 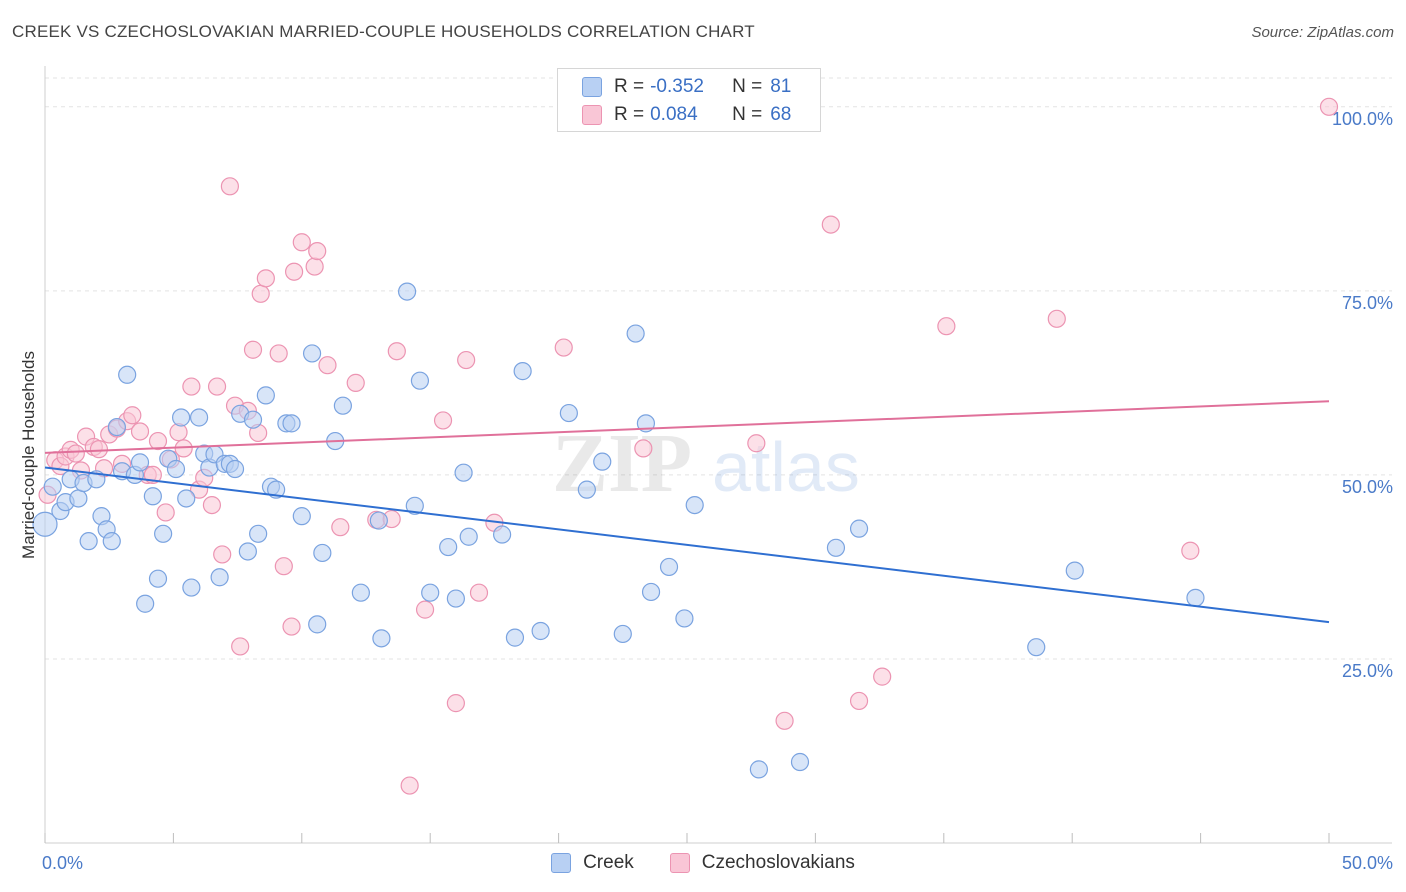 What do you see at coordinates (629, 86) in the screenshot?
I see `creek-r-label: R =` at bounding box center [629, 86].